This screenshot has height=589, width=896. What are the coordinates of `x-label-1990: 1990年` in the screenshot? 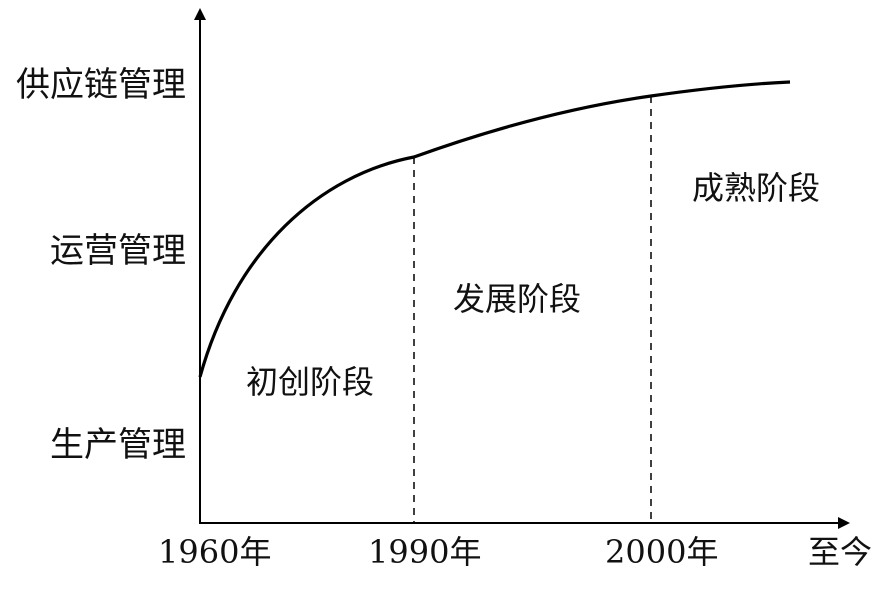 It's located at (425, 552).